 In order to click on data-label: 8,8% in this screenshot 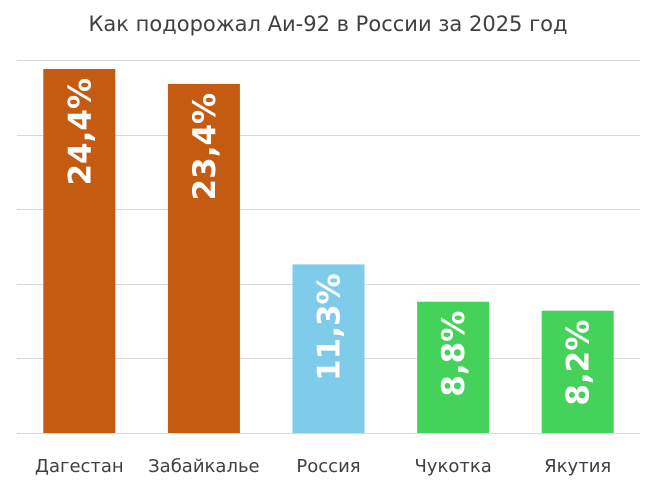, I will do `click(454, 354)`.